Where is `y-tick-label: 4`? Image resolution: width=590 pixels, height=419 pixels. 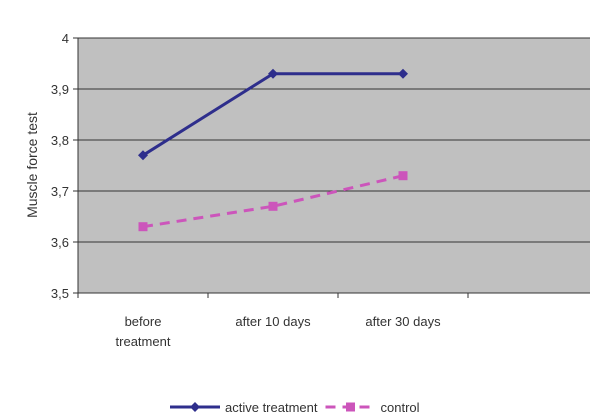 y-tick-label: 4 is located at coordinates (65, 38).